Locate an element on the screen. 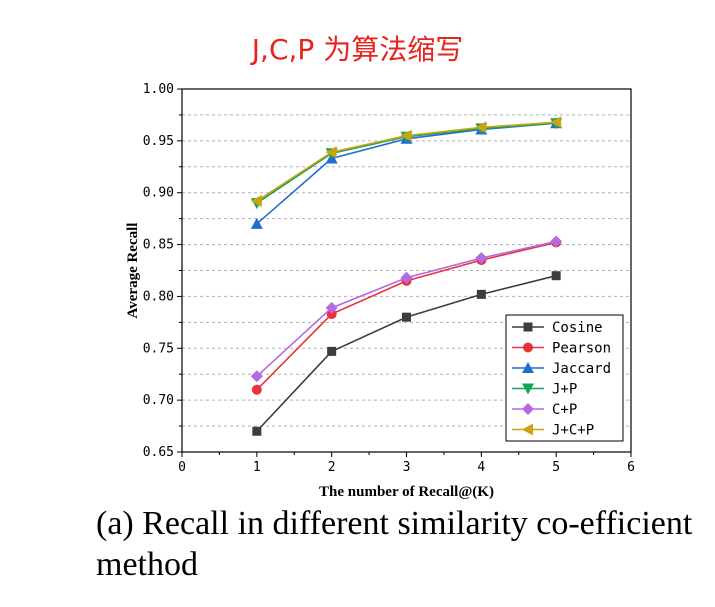  legend-marker-pearson is located at coordinates (528, 347).